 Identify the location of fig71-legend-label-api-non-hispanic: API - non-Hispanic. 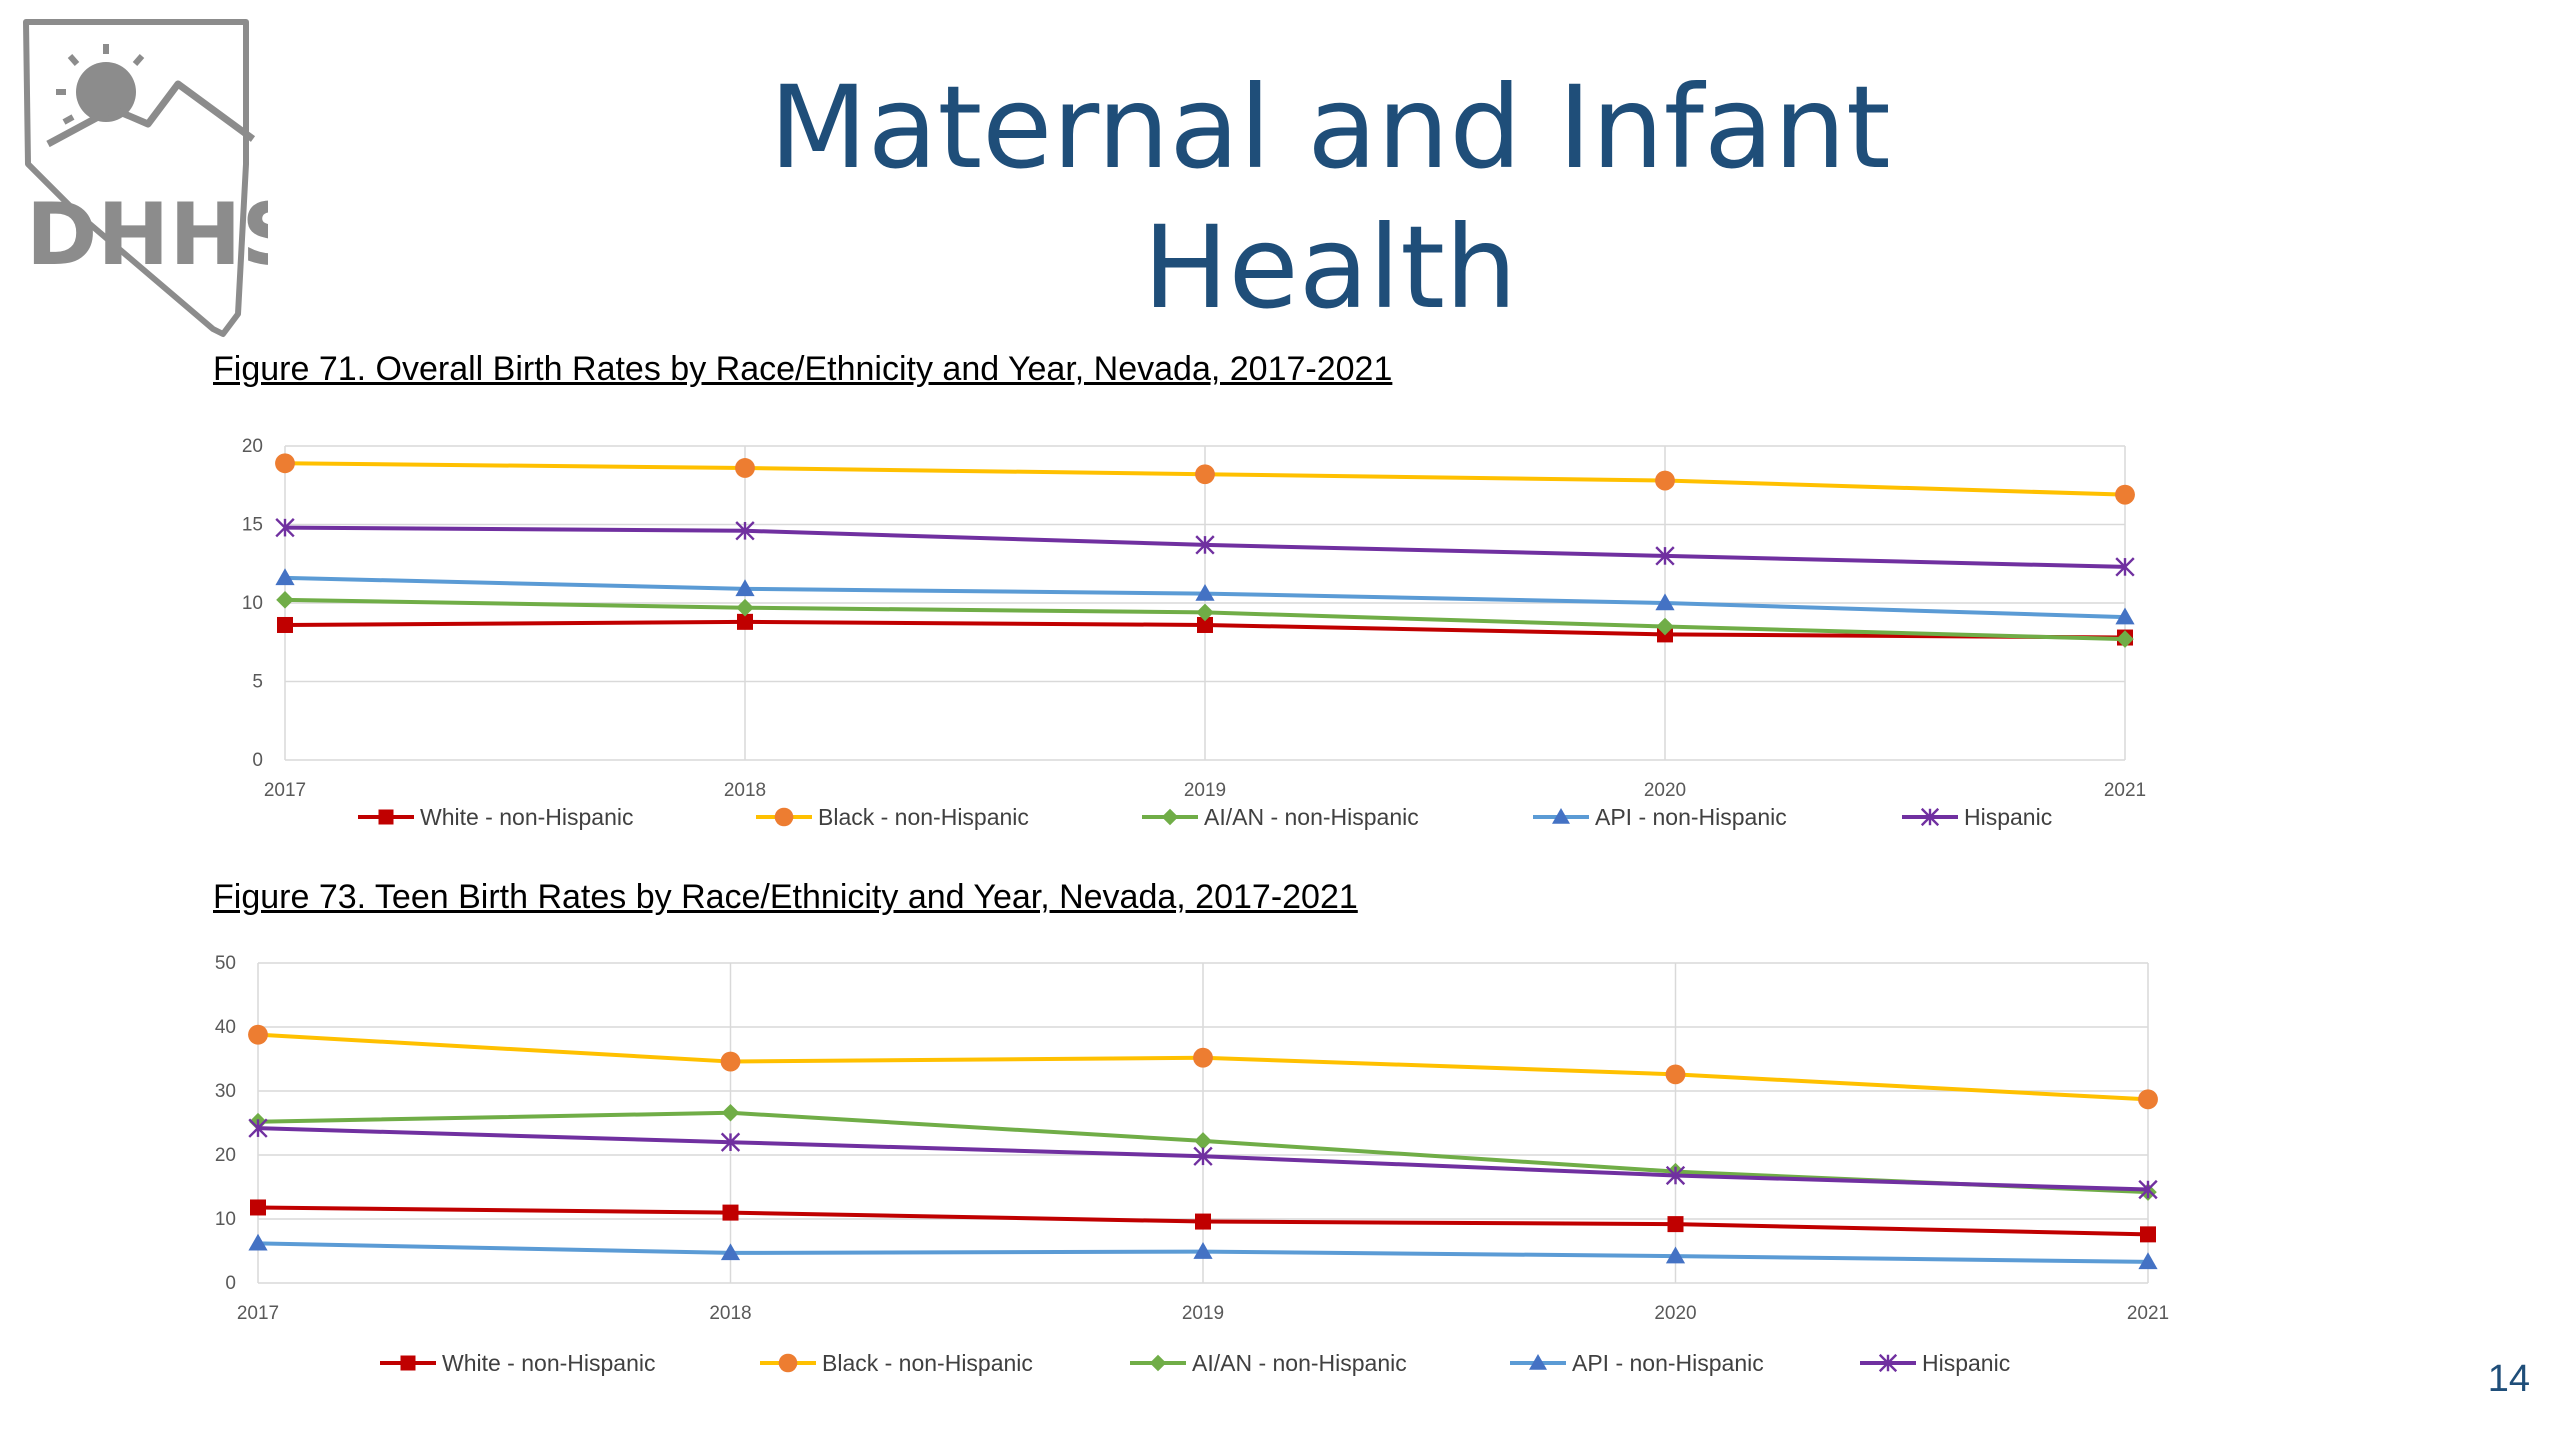
(1691, 817).